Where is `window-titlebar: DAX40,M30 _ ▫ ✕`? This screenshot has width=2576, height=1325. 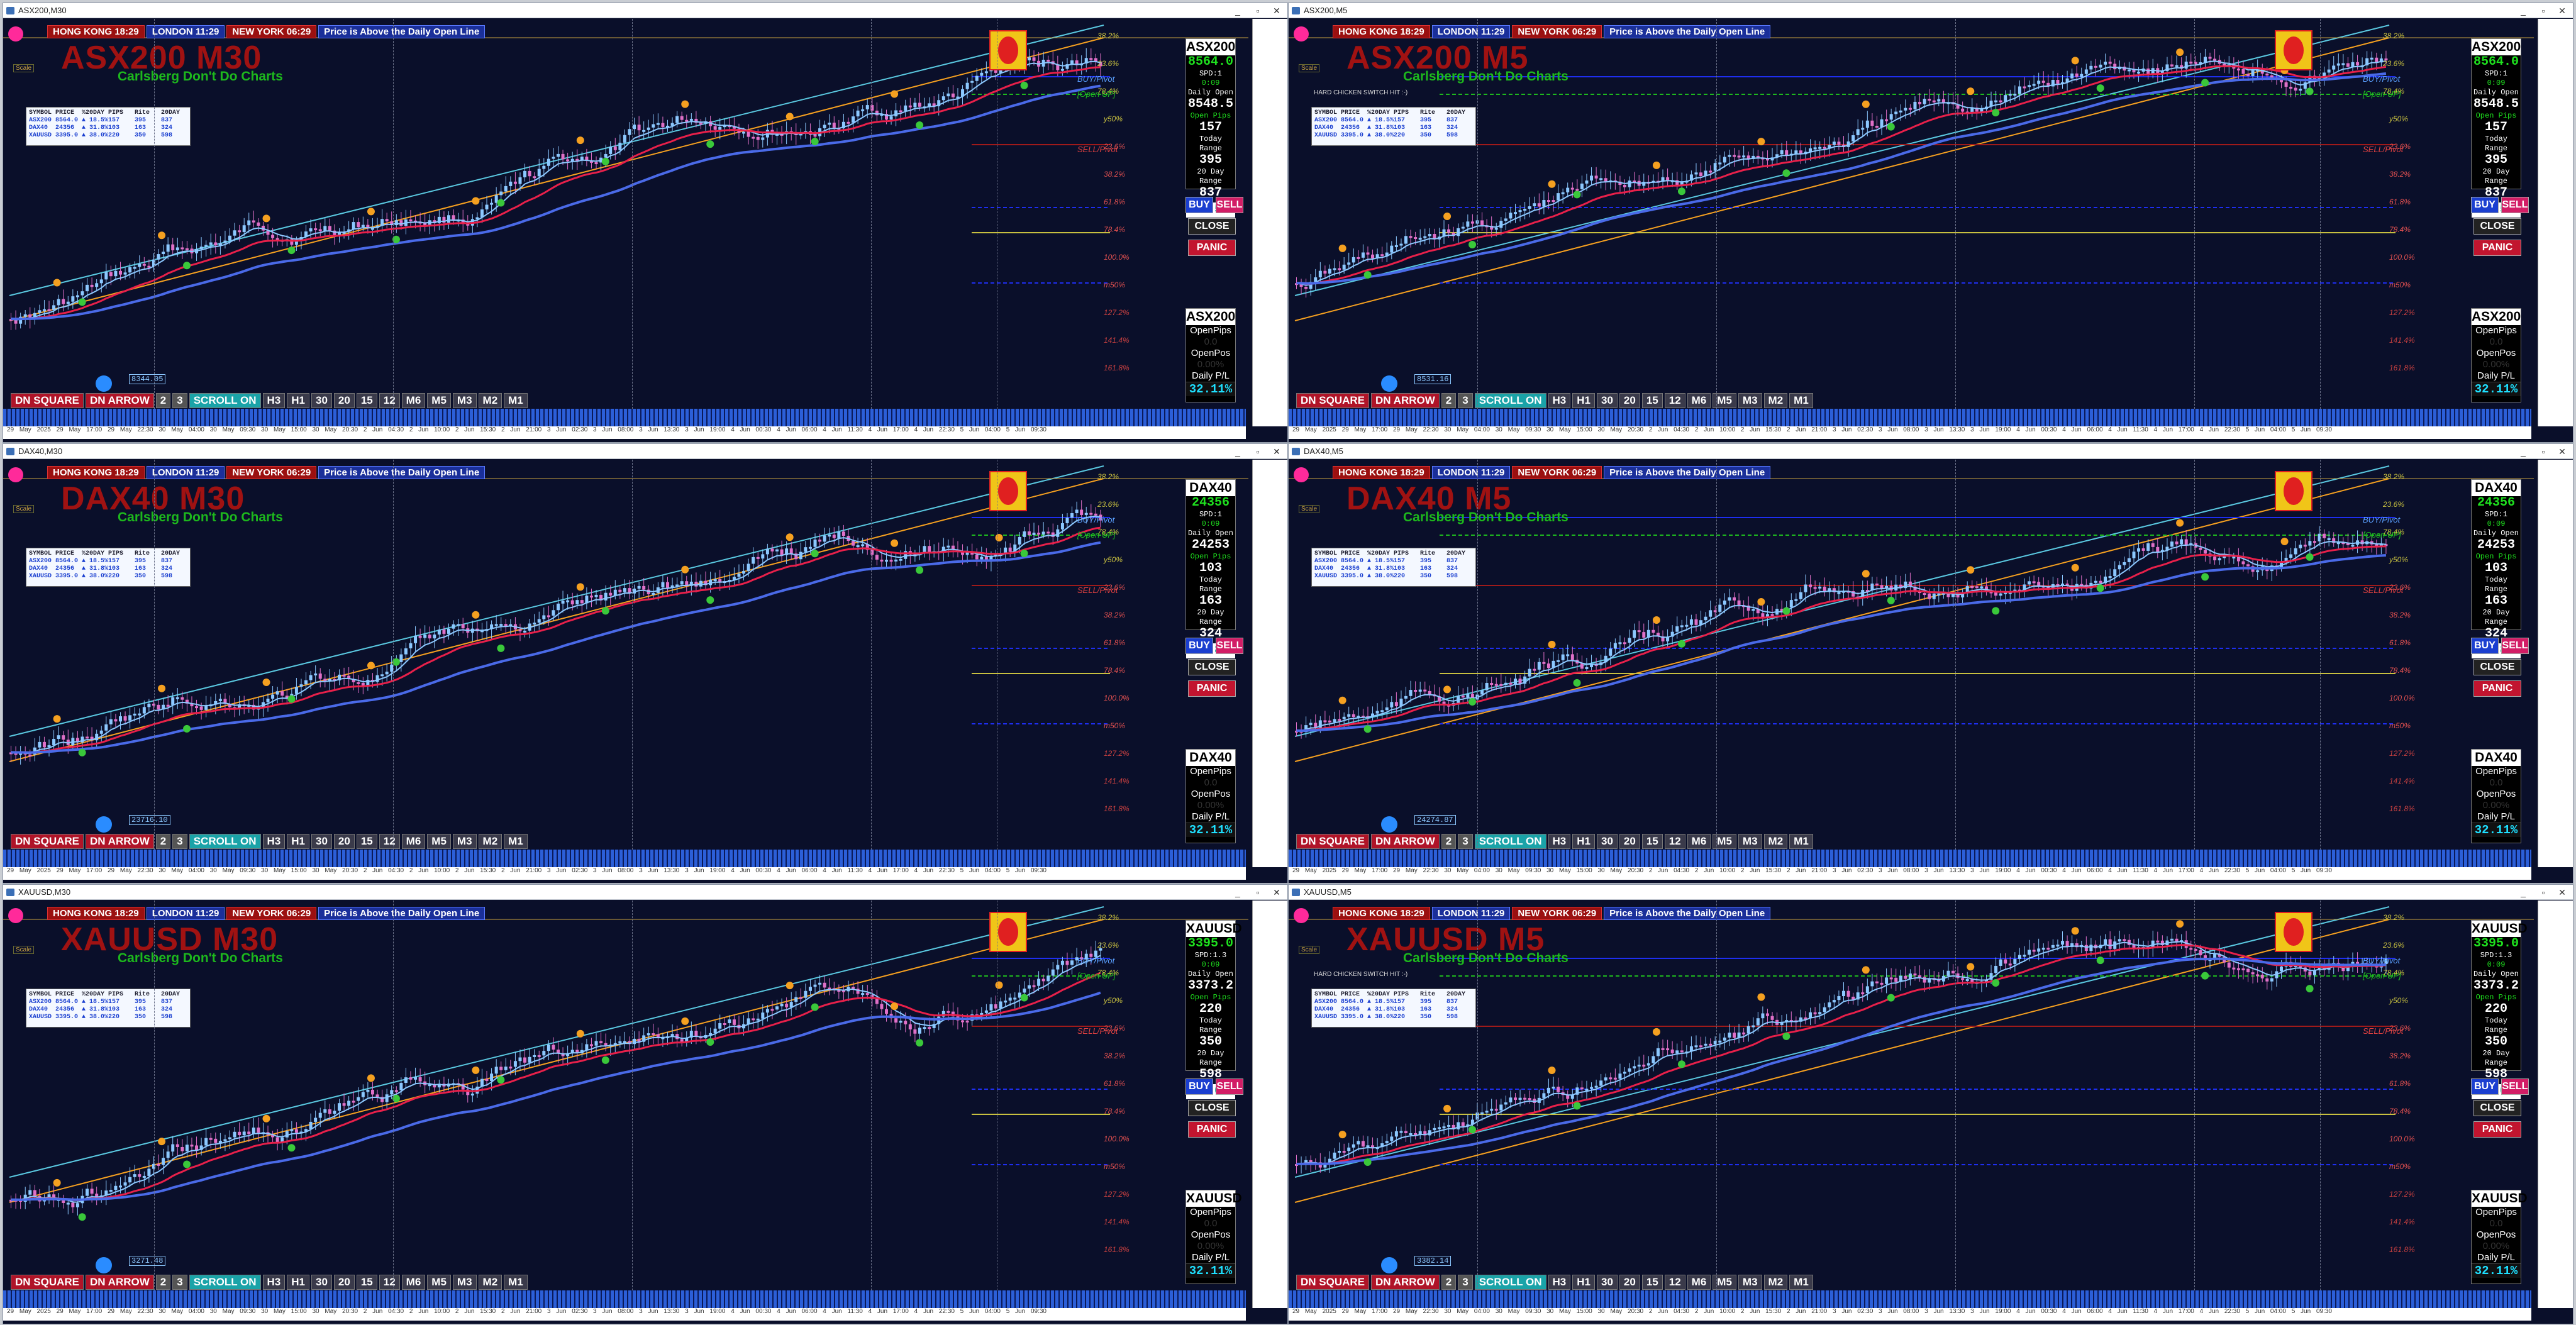 window-titlebar: DAX40,M30 _ ▫ ✕ is located at coordinates (645, 452).